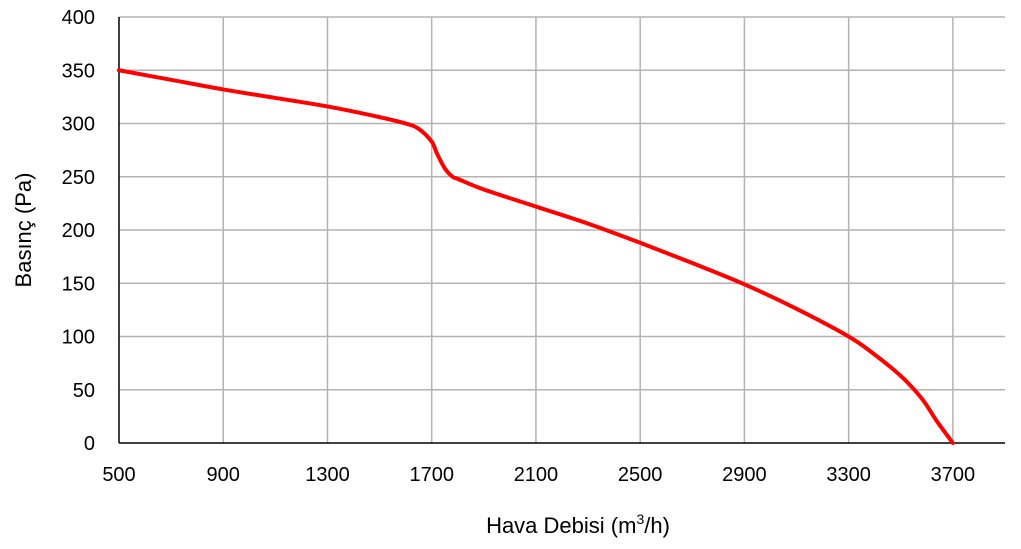 The width and height of the screenshot is (1021, 549). I want to click on y-tick-label-400: 400, so click(78, 18).